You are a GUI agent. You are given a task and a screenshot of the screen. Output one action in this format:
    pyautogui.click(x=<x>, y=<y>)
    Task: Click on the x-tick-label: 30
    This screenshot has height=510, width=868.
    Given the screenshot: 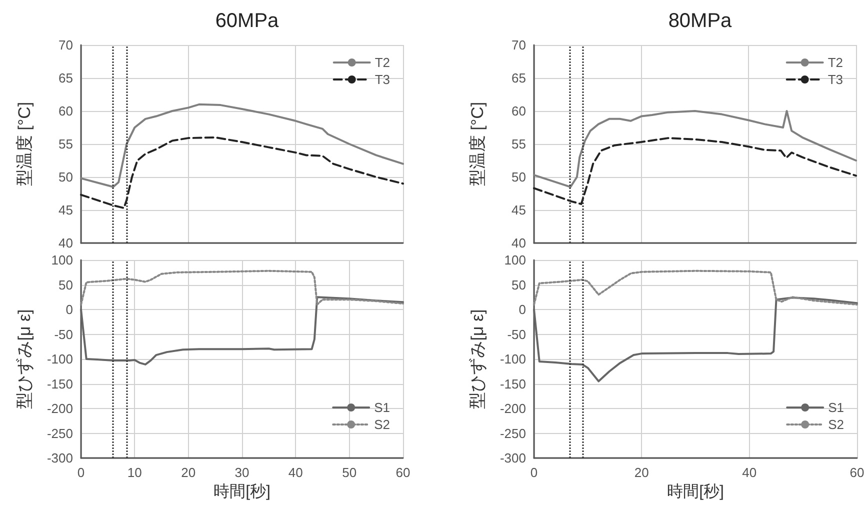 What is the action you would take?
    pyautogui.click(x=242, y=472)
    